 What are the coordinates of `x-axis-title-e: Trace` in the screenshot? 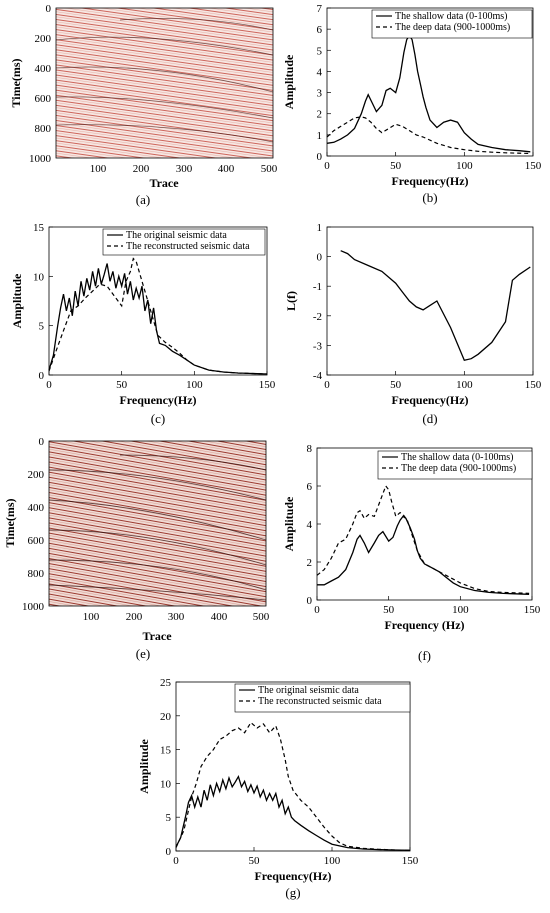 It's located at (157, 636).